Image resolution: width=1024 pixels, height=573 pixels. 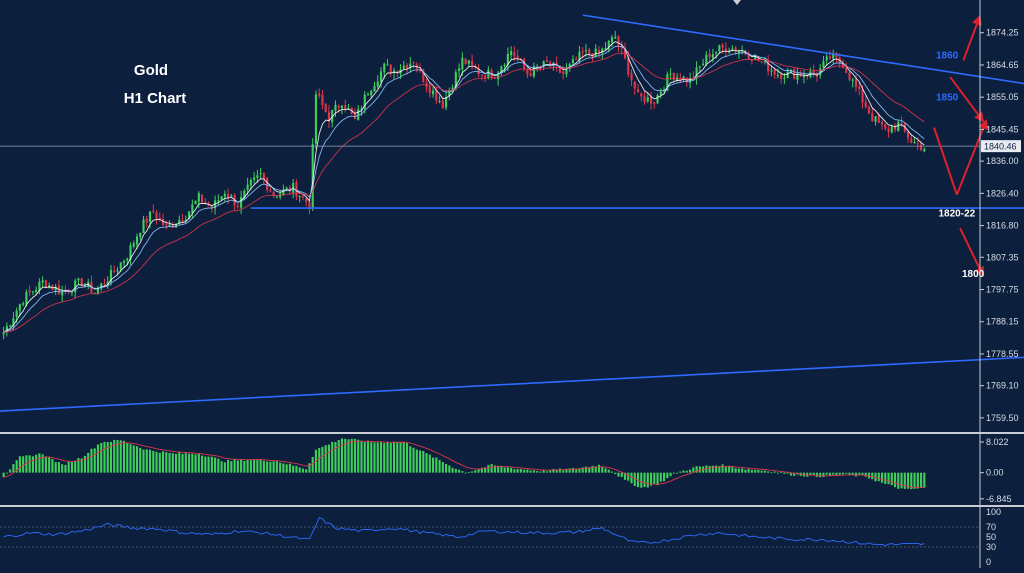 What do you see at coordinates (737, 2) in the screenshot?
I see `scroll-marker-icon` at bounding box center [737, 2].